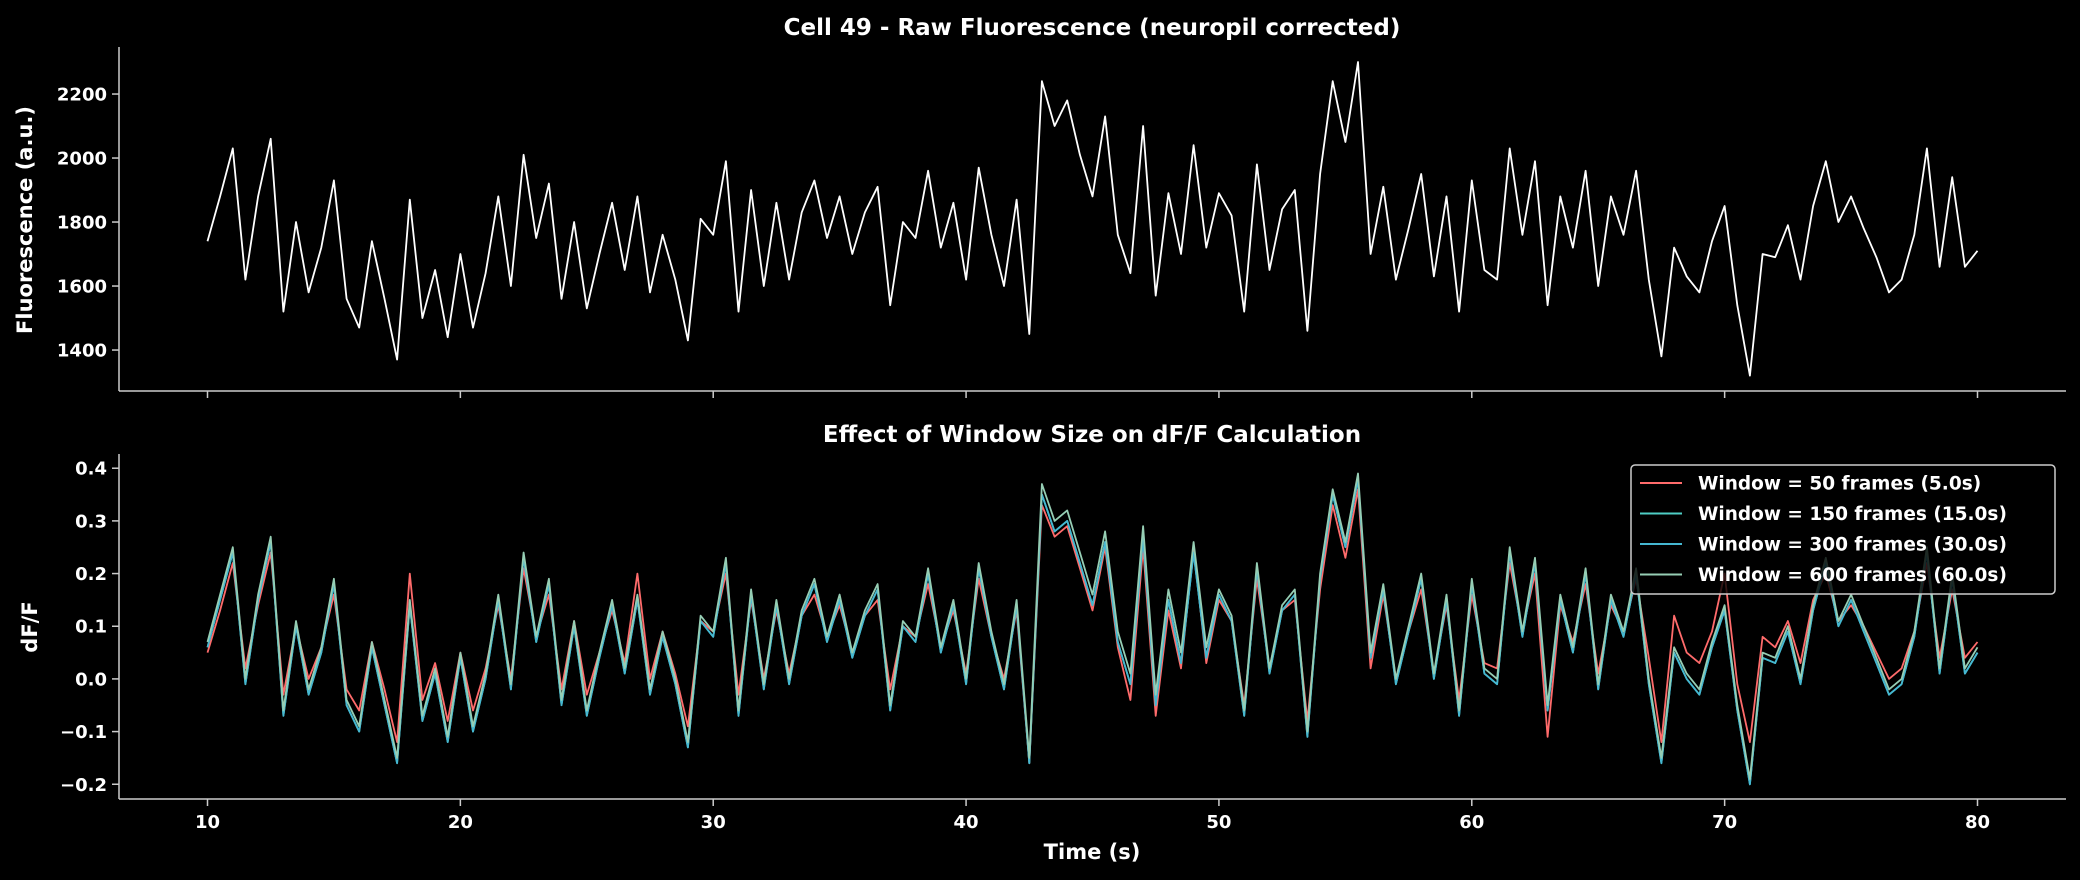 Image resolution: width=2080 pixels, height=880 pixels. I want to click on y-tick-label: 2200, so click(82, 95).